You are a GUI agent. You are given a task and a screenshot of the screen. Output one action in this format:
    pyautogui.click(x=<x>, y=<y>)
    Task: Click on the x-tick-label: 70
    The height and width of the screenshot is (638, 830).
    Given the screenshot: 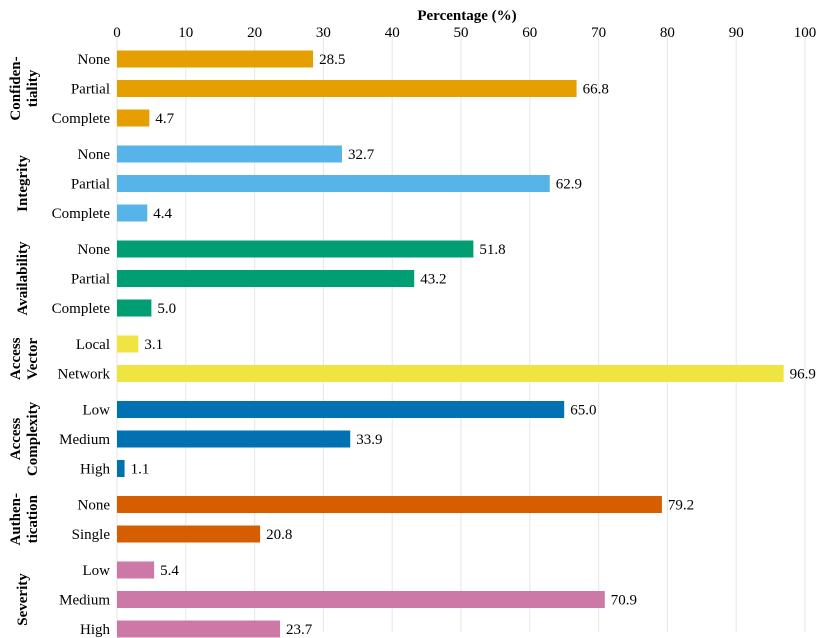 What is the action you would take?
    pyautogui.click(x=598, y=33)
    